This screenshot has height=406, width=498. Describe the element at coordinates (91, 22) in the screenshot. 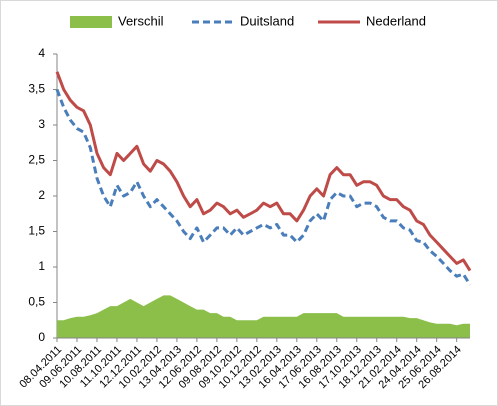

I see `legend-swatch` at that location.